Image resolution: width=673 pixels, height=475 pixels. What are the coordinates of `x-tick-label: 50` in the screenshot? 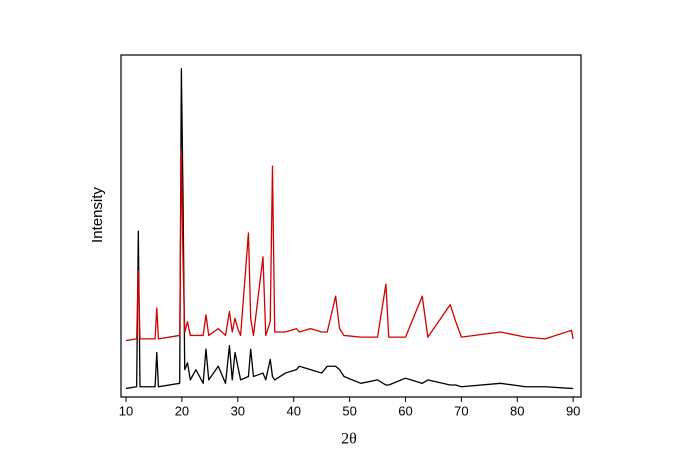 It's located at (349, 410).